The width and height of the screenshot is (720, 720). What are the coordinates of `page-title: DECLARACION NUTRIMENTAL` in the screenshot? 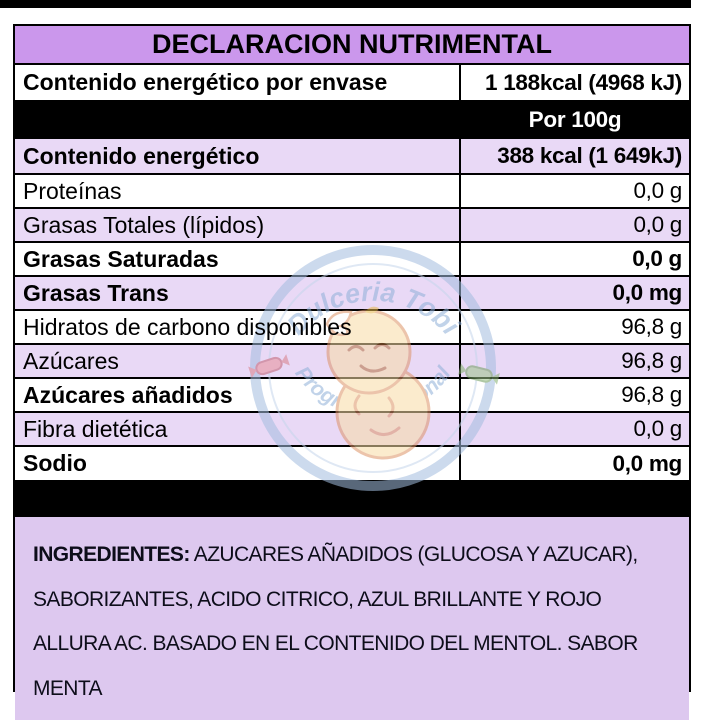 It's located at (352, 44).